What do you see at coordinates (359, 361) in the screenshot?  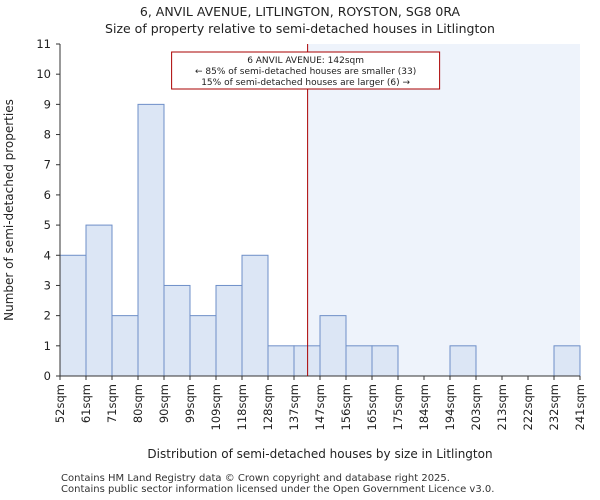 I see `bar-156sqm` at bounding box center [359, 361].